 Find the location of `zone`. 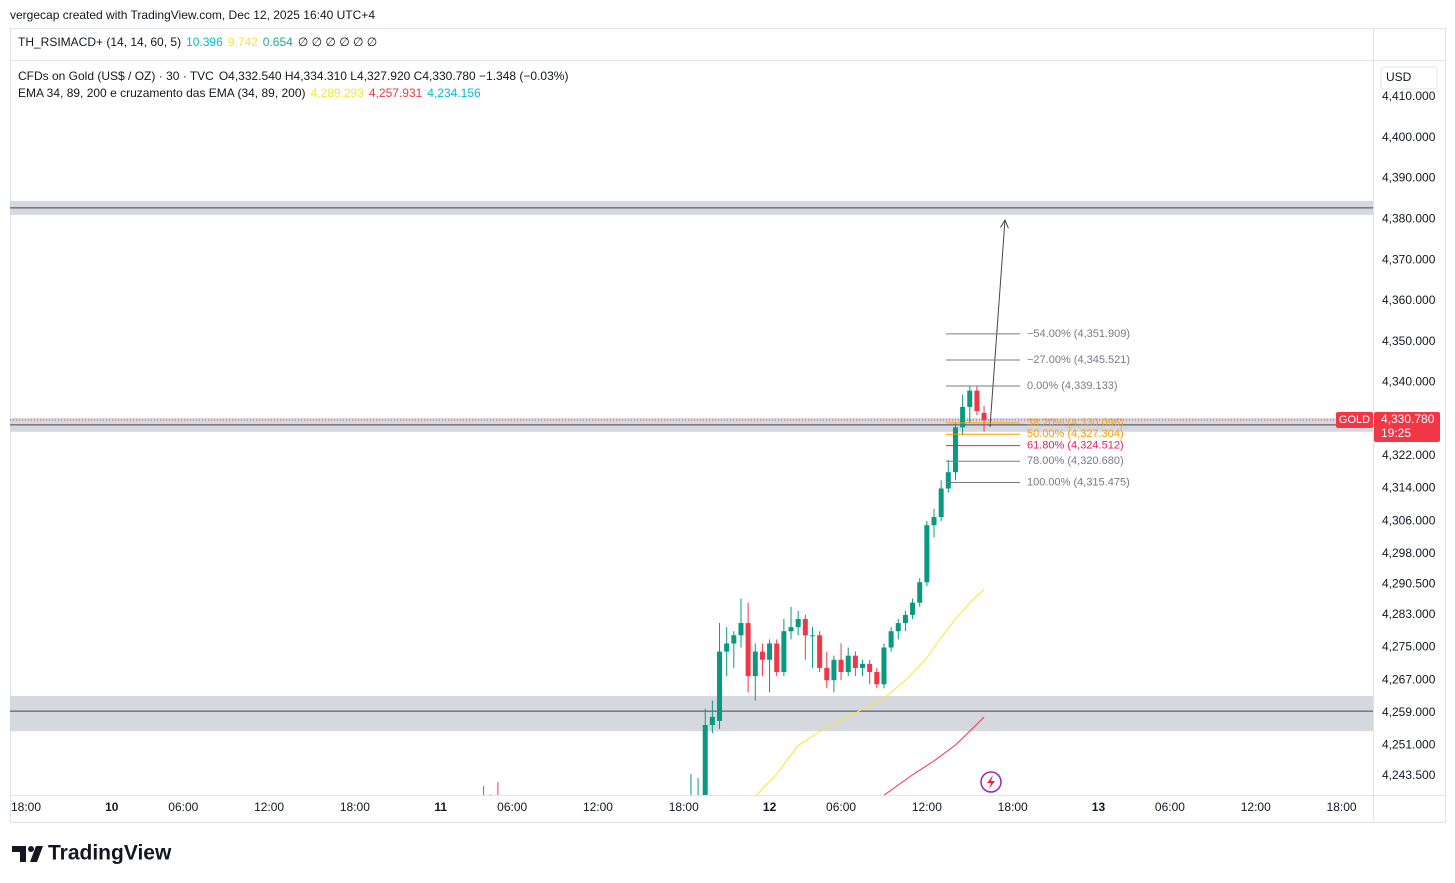

zone is located at coordinates (691, 714).